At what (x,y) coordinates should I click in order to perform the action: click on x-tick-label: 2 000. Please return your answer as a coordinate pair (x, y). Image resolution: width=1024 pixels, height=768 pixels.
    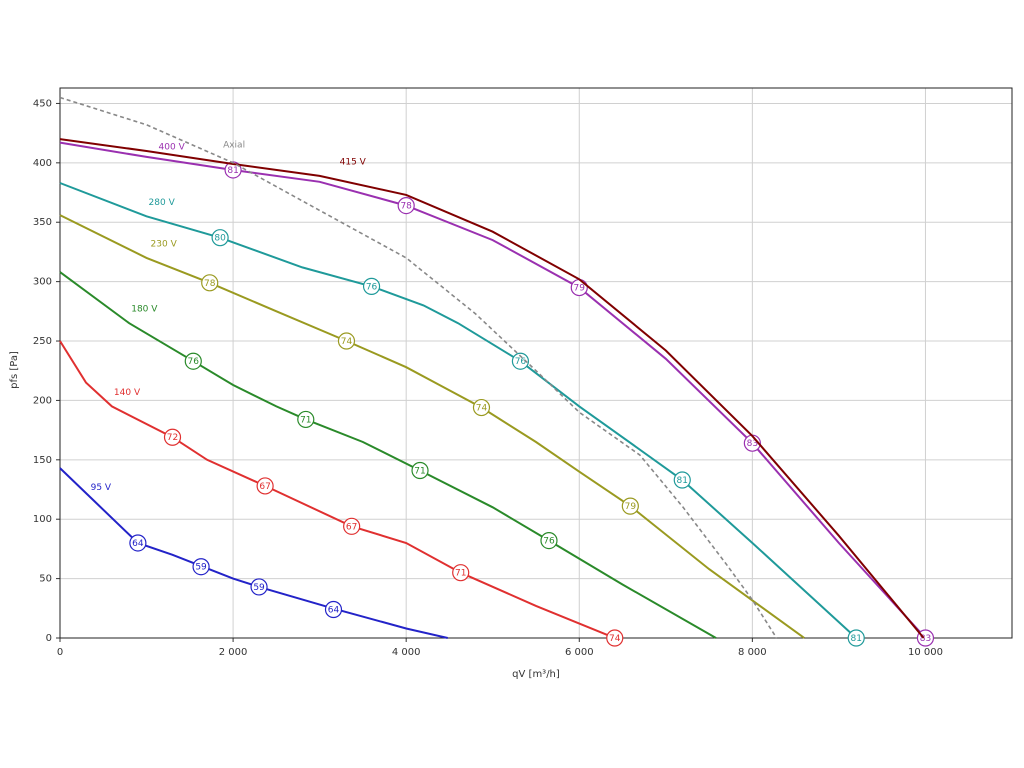
    Looking at the image, I should click on (233, 652).